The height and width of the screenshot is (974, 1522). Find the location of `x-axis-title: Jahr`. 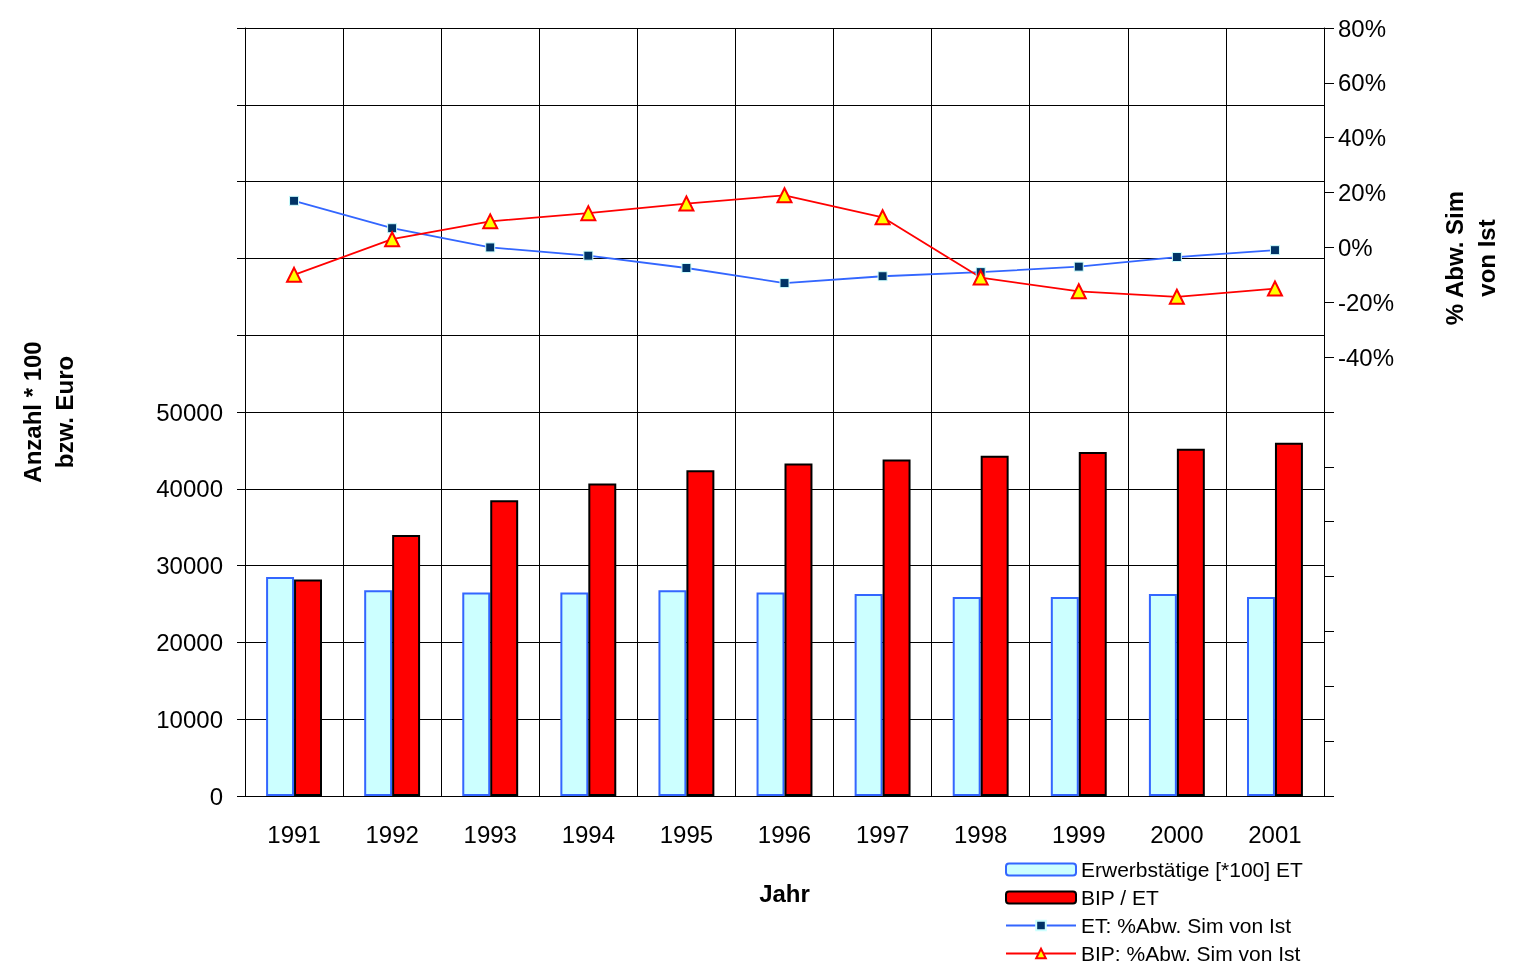

x-axis-title: Jahr is located at coordinates (784, 893).